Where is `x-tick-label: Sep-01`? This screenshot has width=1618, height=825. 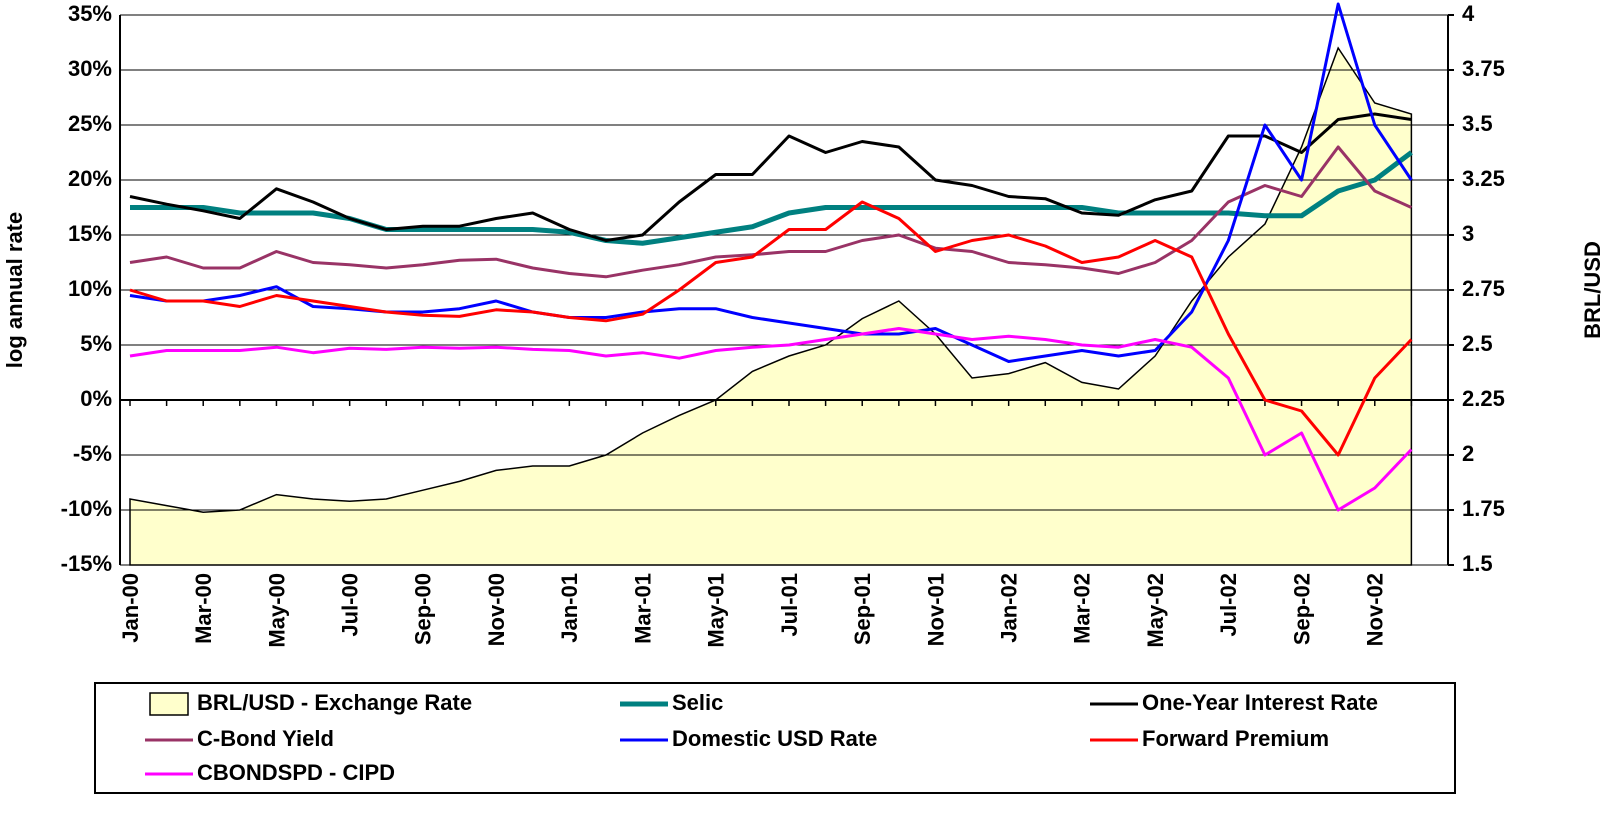 x-tick-label: Sep-01 is located at coordinates (862, 609).